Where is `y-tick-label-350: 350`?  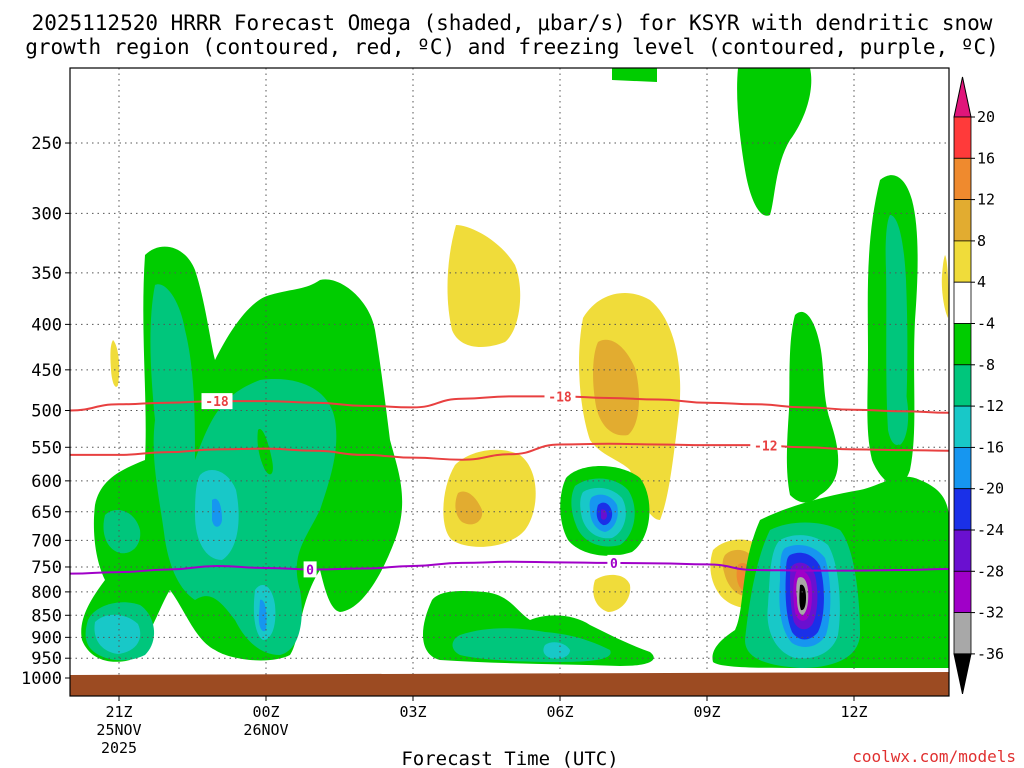
y-tick-label-350: 350 is located at coordinates (46, 274).